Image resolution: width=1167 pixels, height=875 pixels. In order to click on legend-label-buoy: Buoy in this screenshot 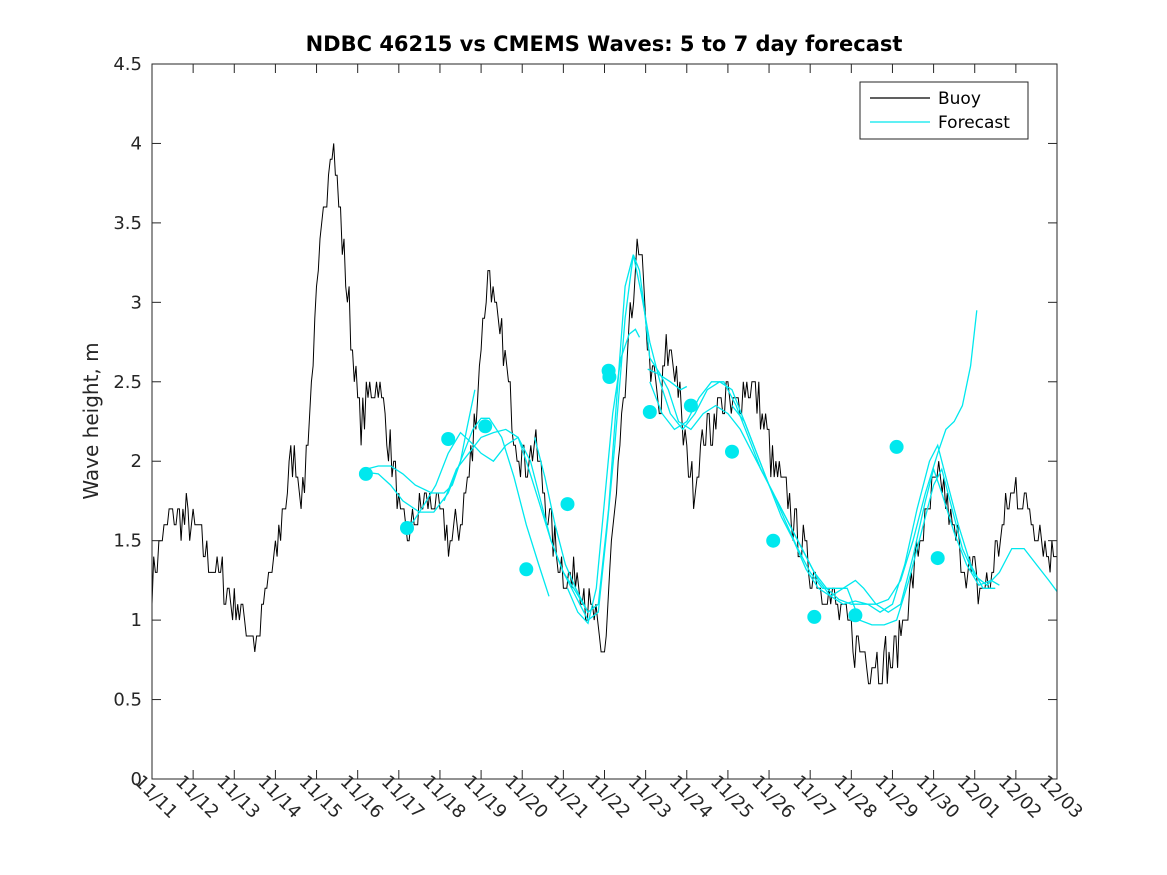, I will do `click(959, 99)`.